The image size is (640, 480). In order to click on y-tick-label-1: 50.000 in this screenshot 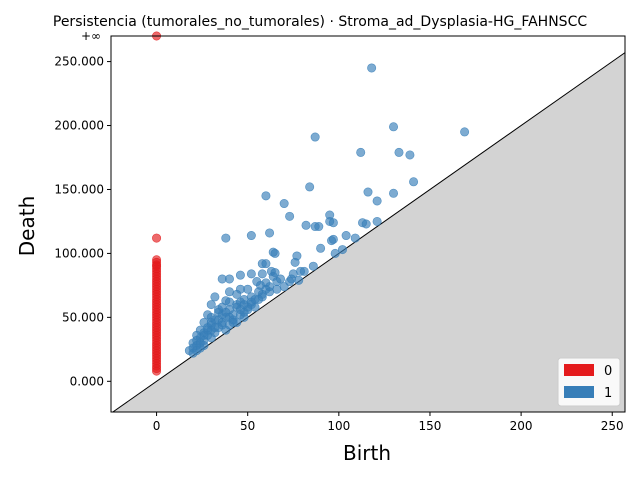, I will do `click(83, 317)`.